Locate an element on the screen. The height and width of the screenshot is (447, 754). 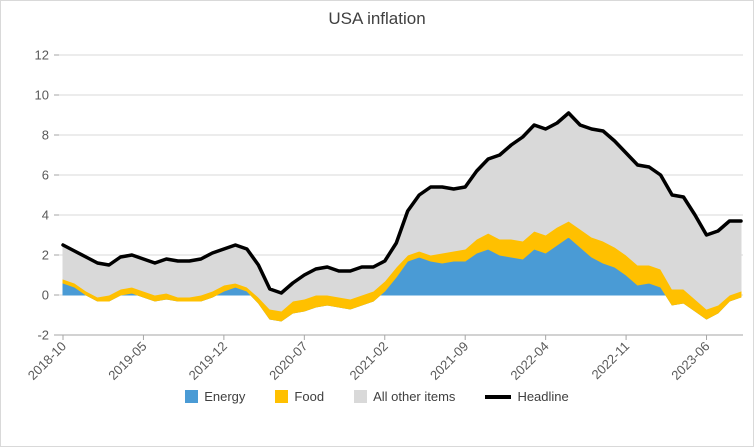
chart-title: USA inflation is located at coordinates (377, 18).